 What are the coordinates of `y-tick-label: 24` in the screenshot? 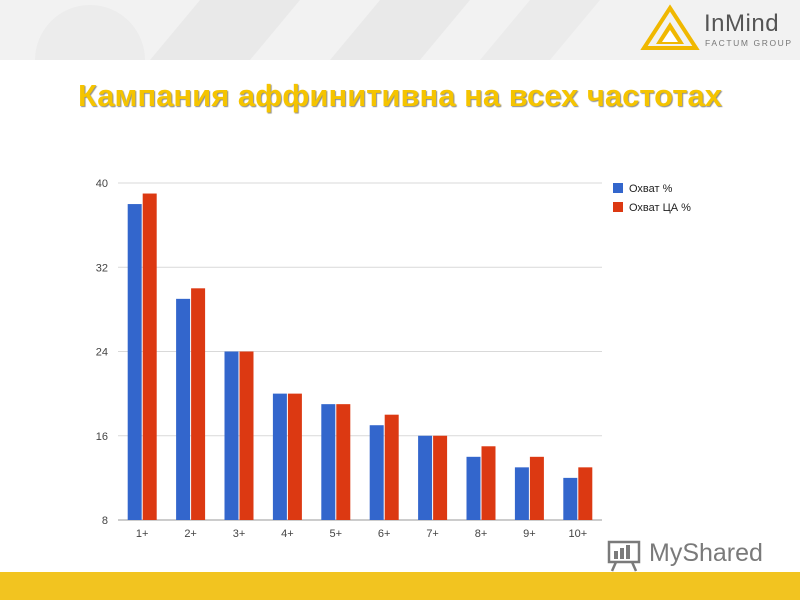 It's located at (102, 353).